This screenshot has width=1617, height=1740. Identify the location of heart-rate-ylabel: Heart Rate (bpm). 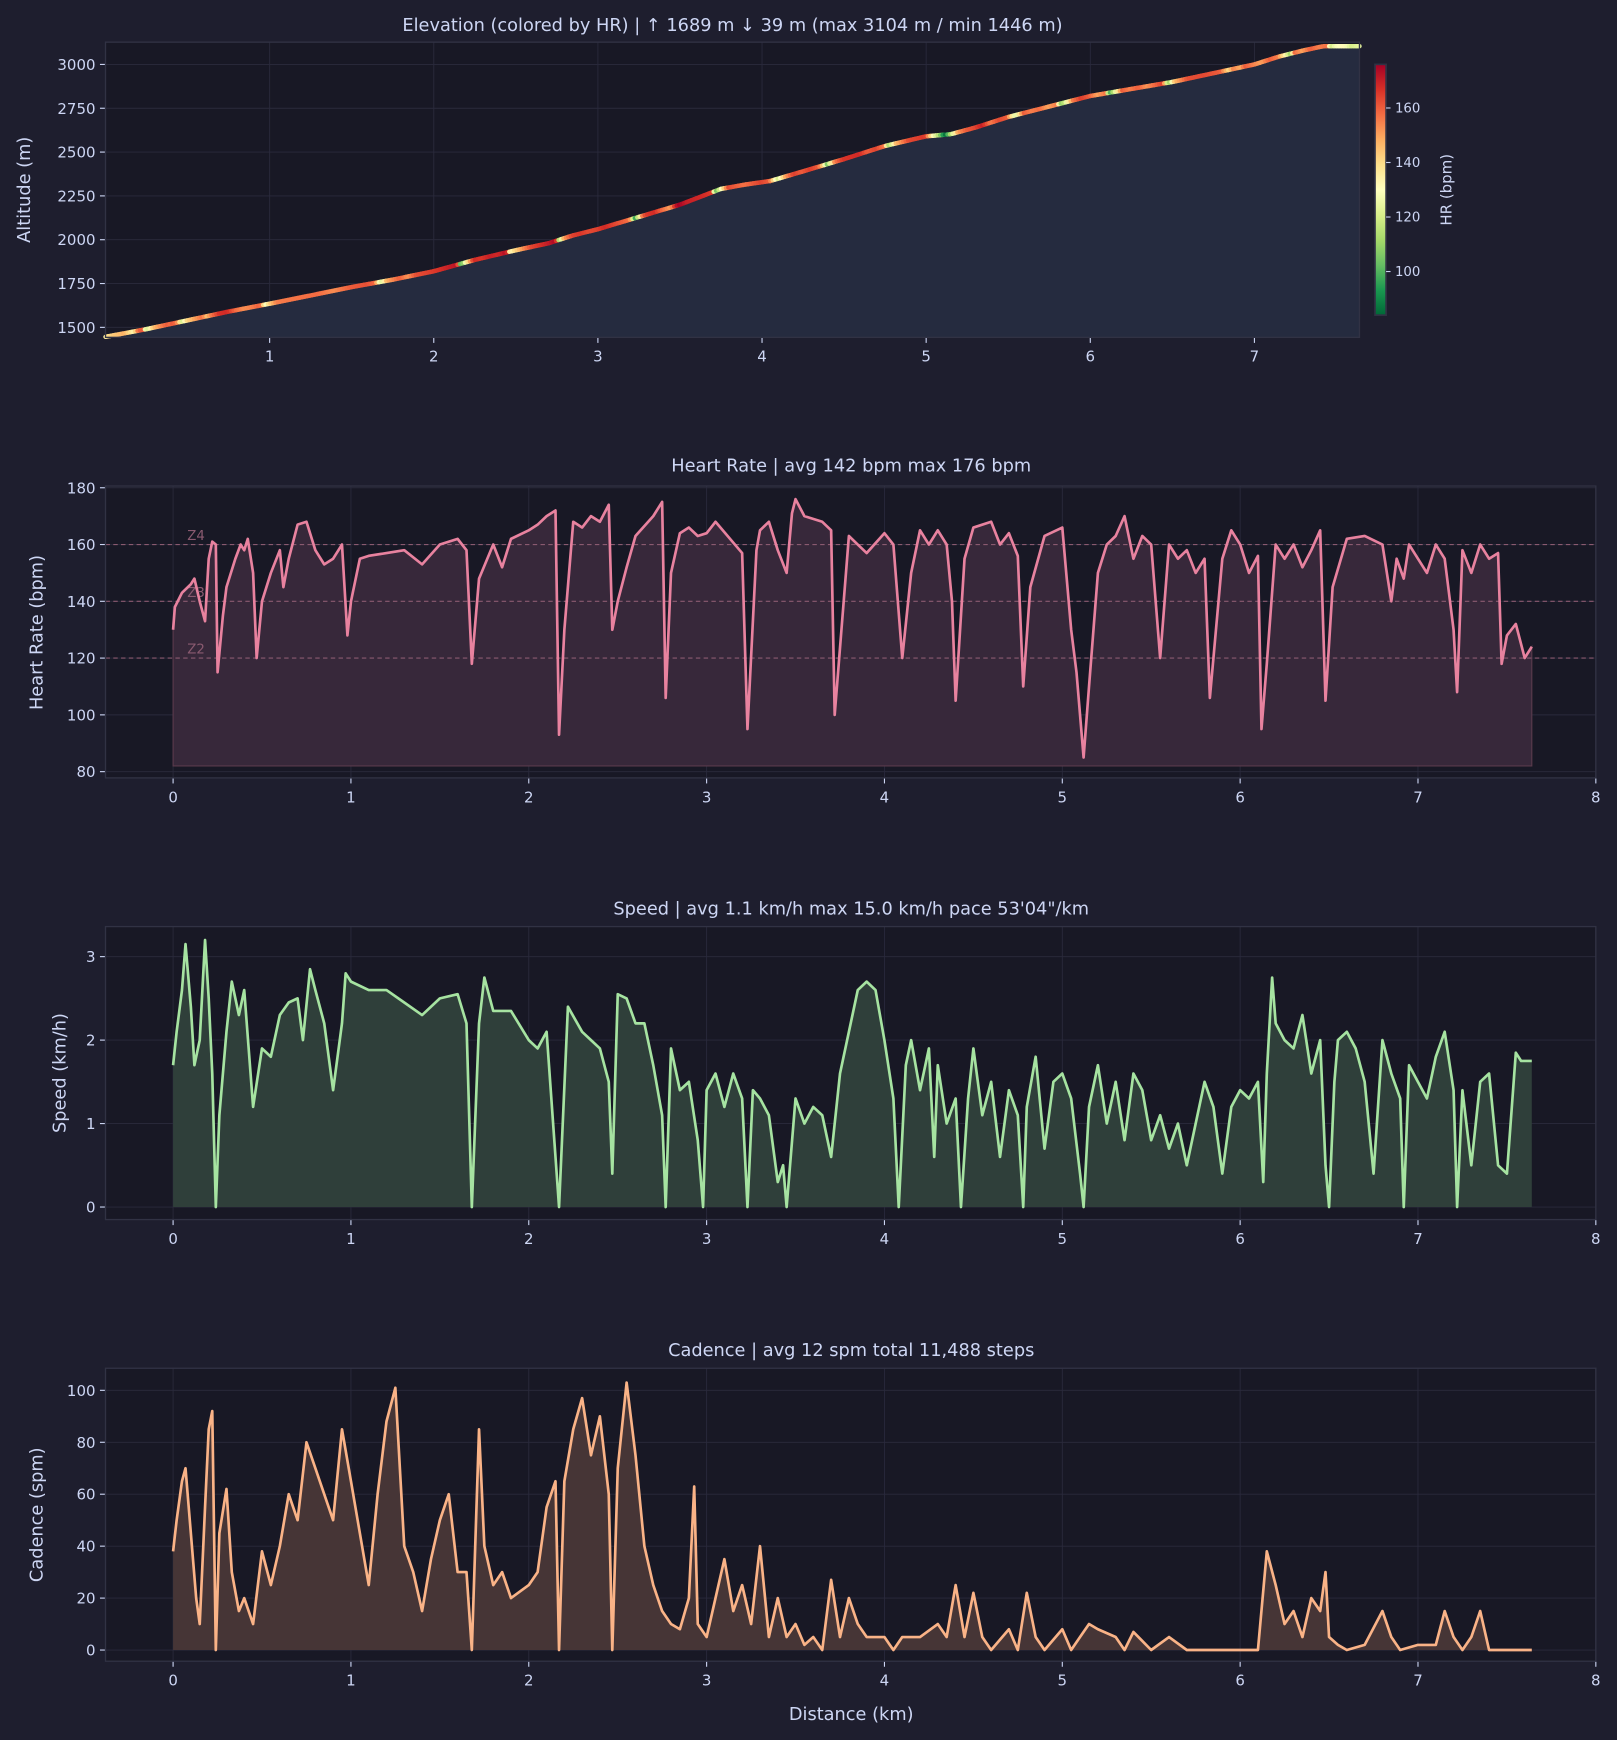
(37, 632).